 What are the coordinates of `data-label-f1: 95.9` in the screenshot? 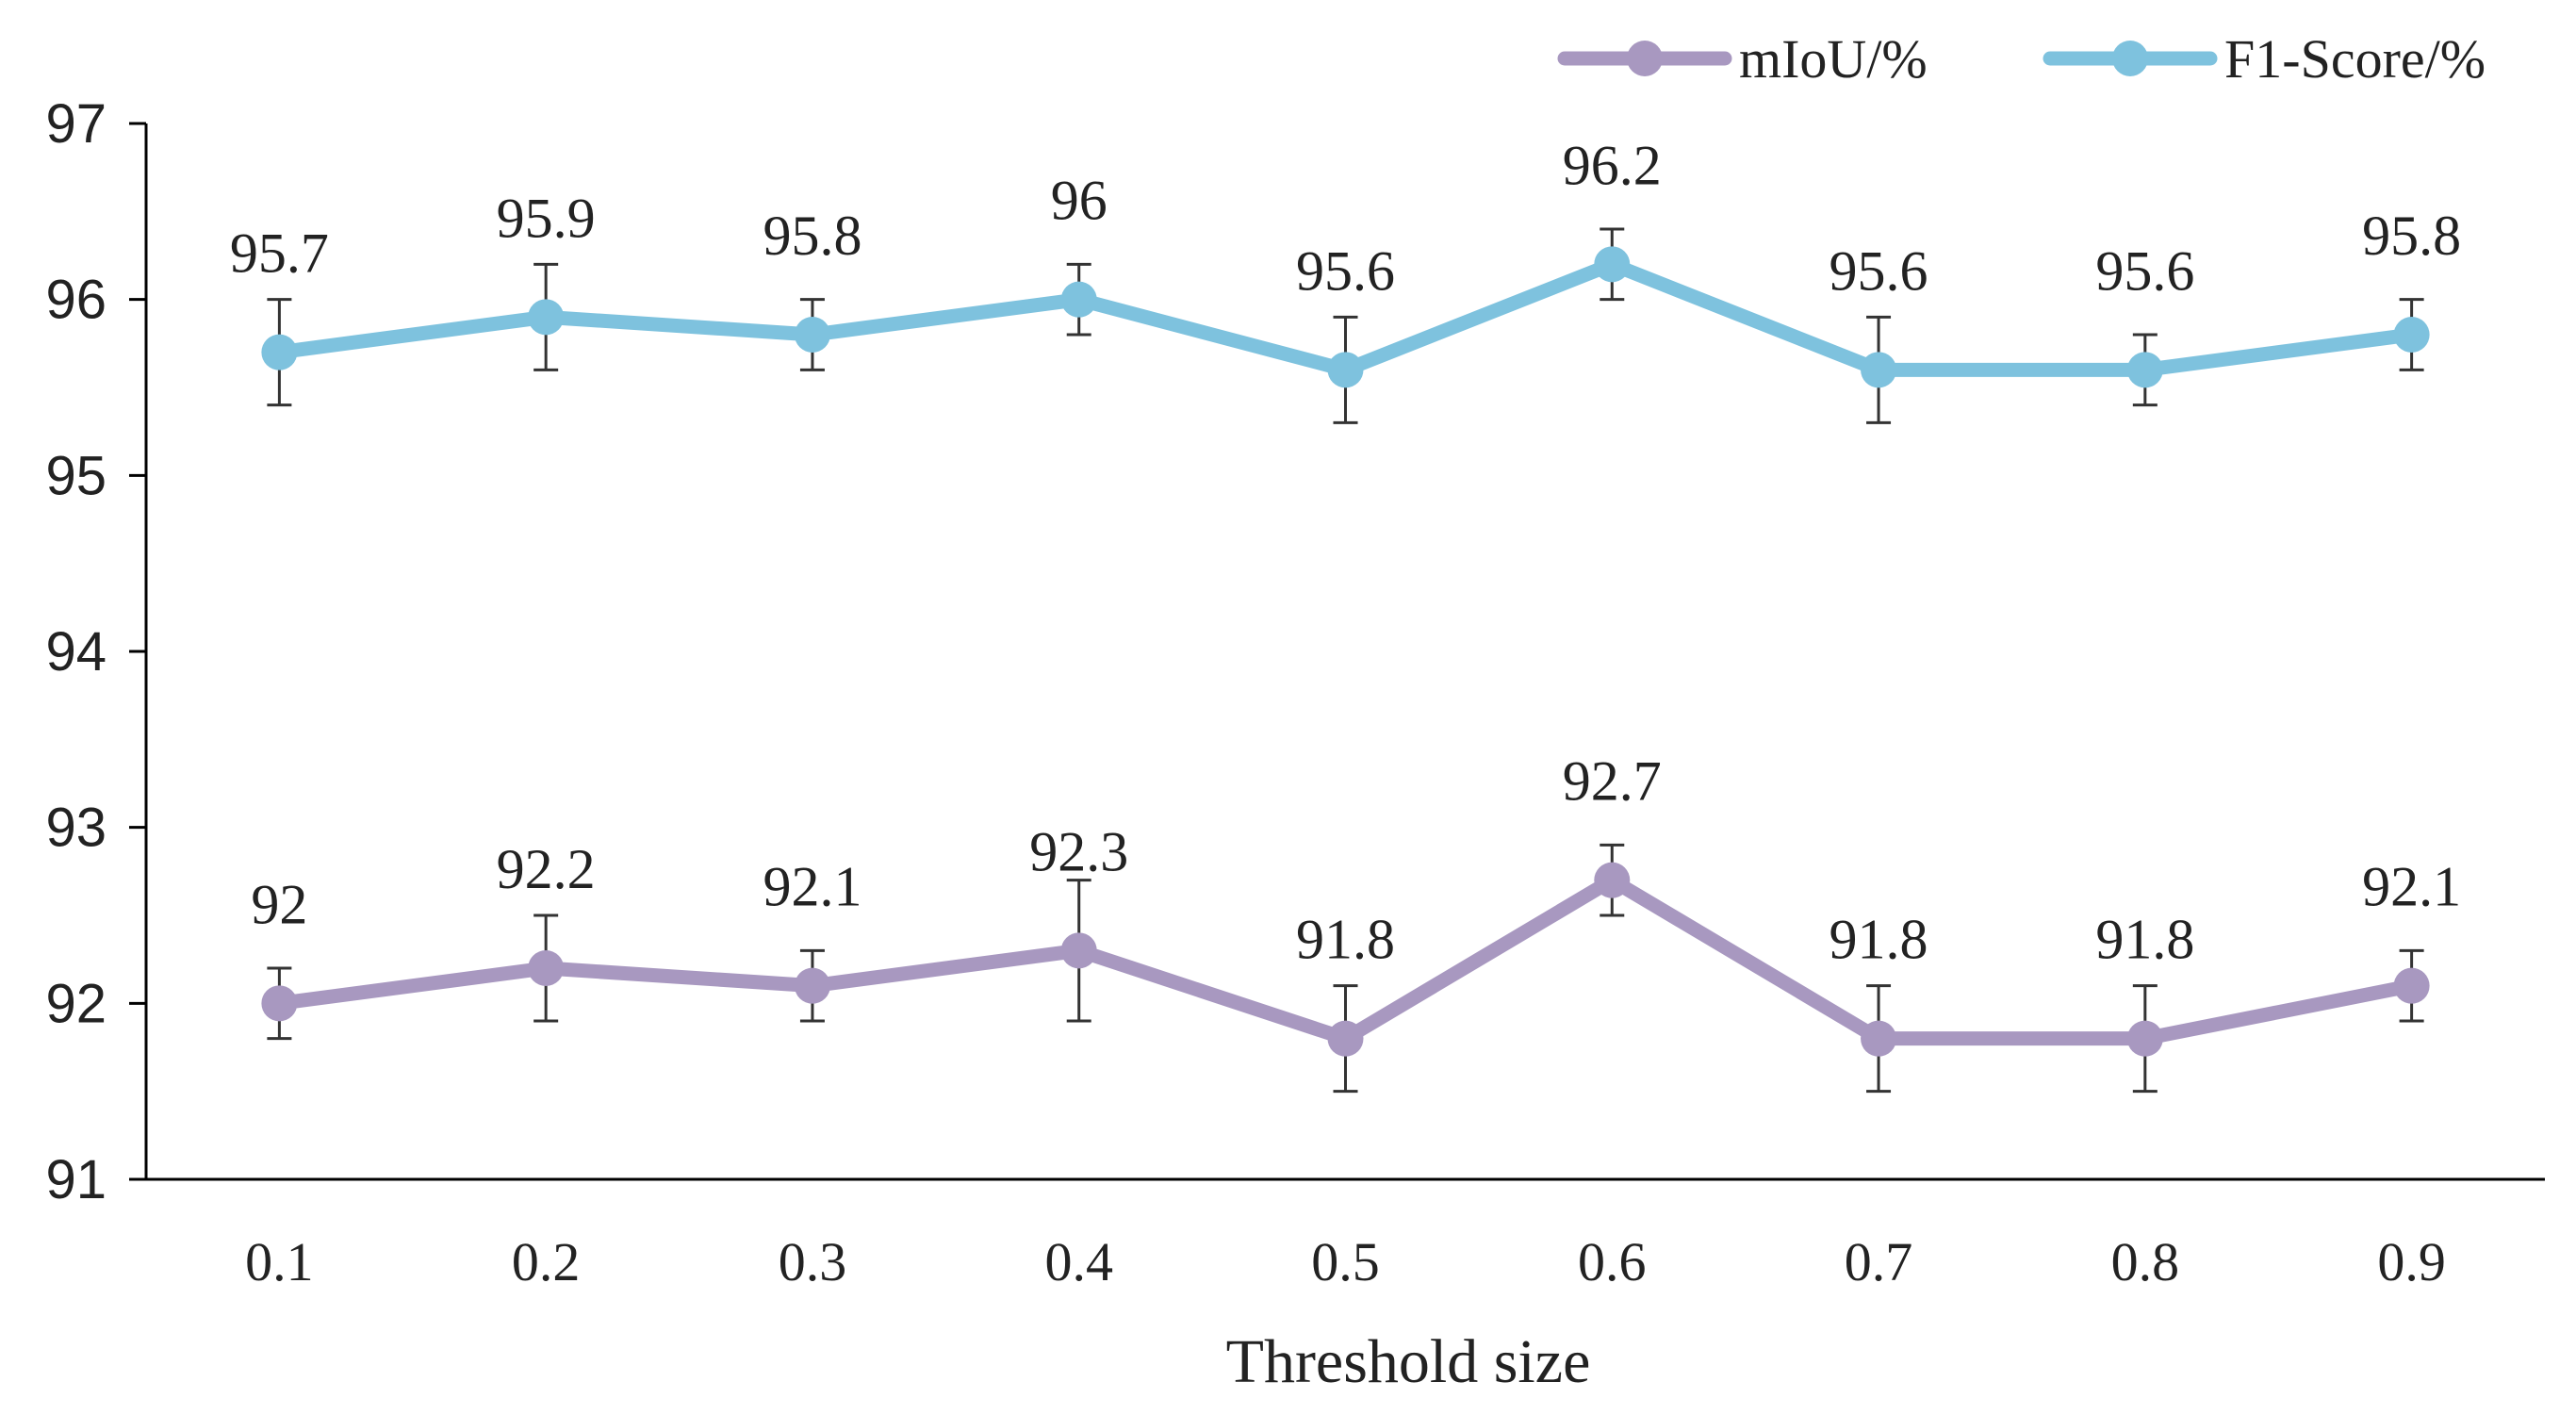 It's located at (546, 218).